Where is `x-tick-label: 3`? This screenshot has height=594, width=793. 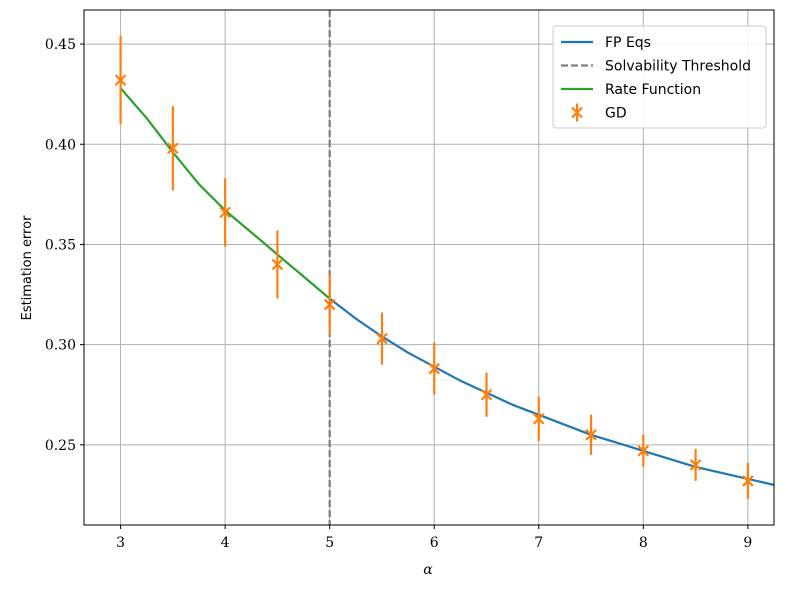 x-tick-label: 3 is located at coordinates (120, 543).